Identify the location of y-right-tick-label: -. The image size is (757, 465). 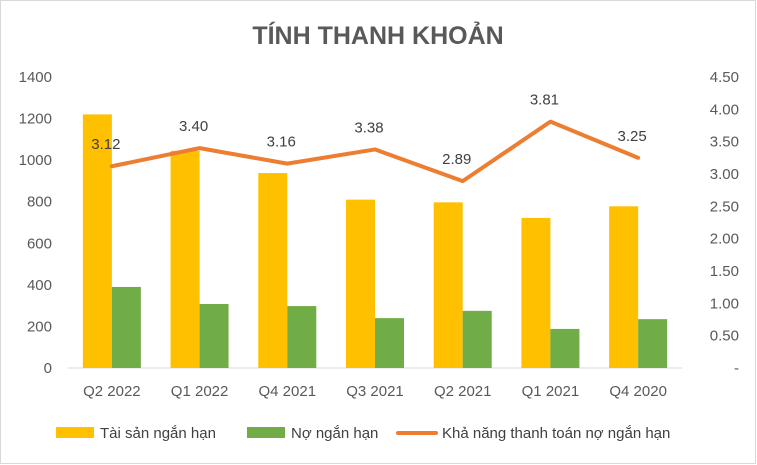
(736, 368).